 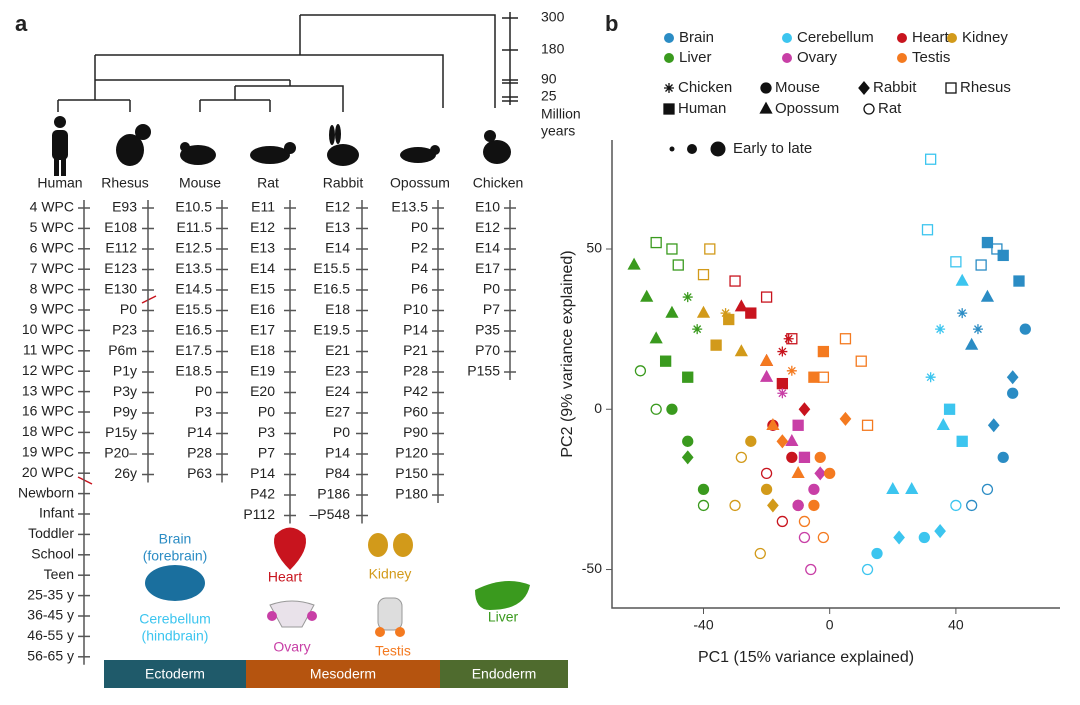 I want to click on stage-label: P90, so click(x=415, y=432).